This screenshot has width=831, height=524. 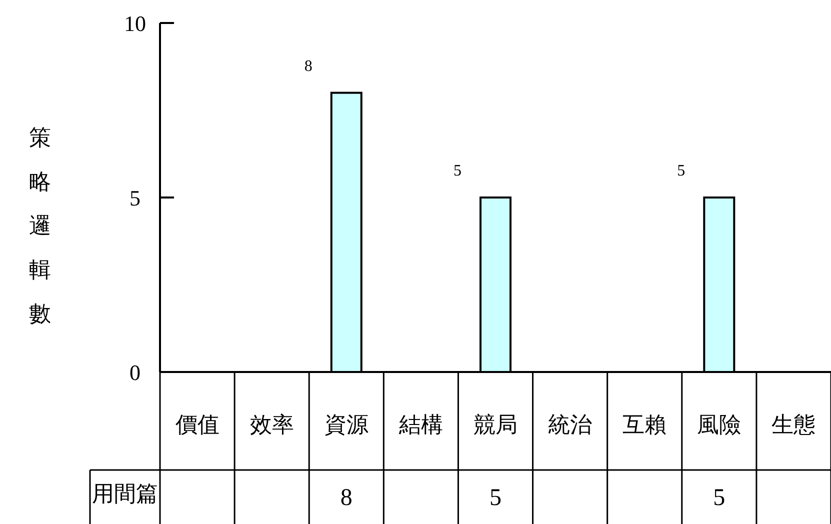 I want to click on y-tick-label: 5, so click(x=135, y=198).